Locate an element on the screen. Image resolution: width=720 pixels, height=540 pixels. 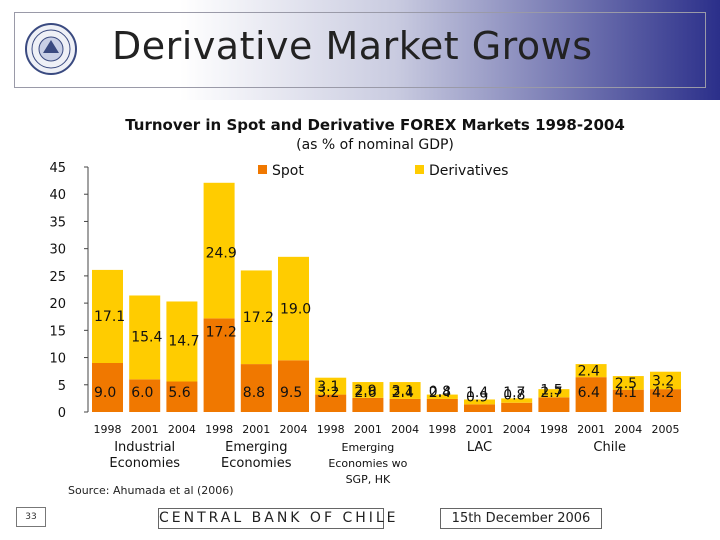
data-label-spot: 6.0 is located at coordinates (142, 393).